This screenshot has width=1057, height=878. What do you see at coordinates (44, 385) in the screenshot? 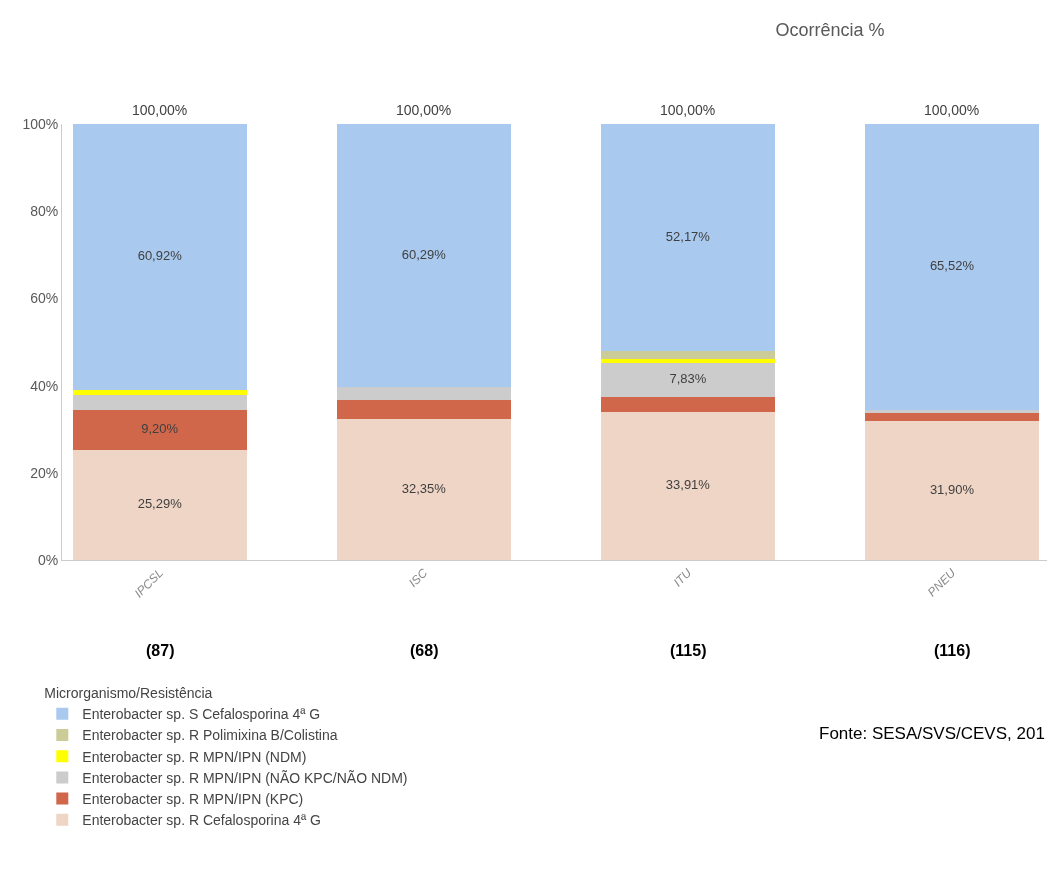
I see `y-tick-label: 40%` at bounding box center [44, 385].